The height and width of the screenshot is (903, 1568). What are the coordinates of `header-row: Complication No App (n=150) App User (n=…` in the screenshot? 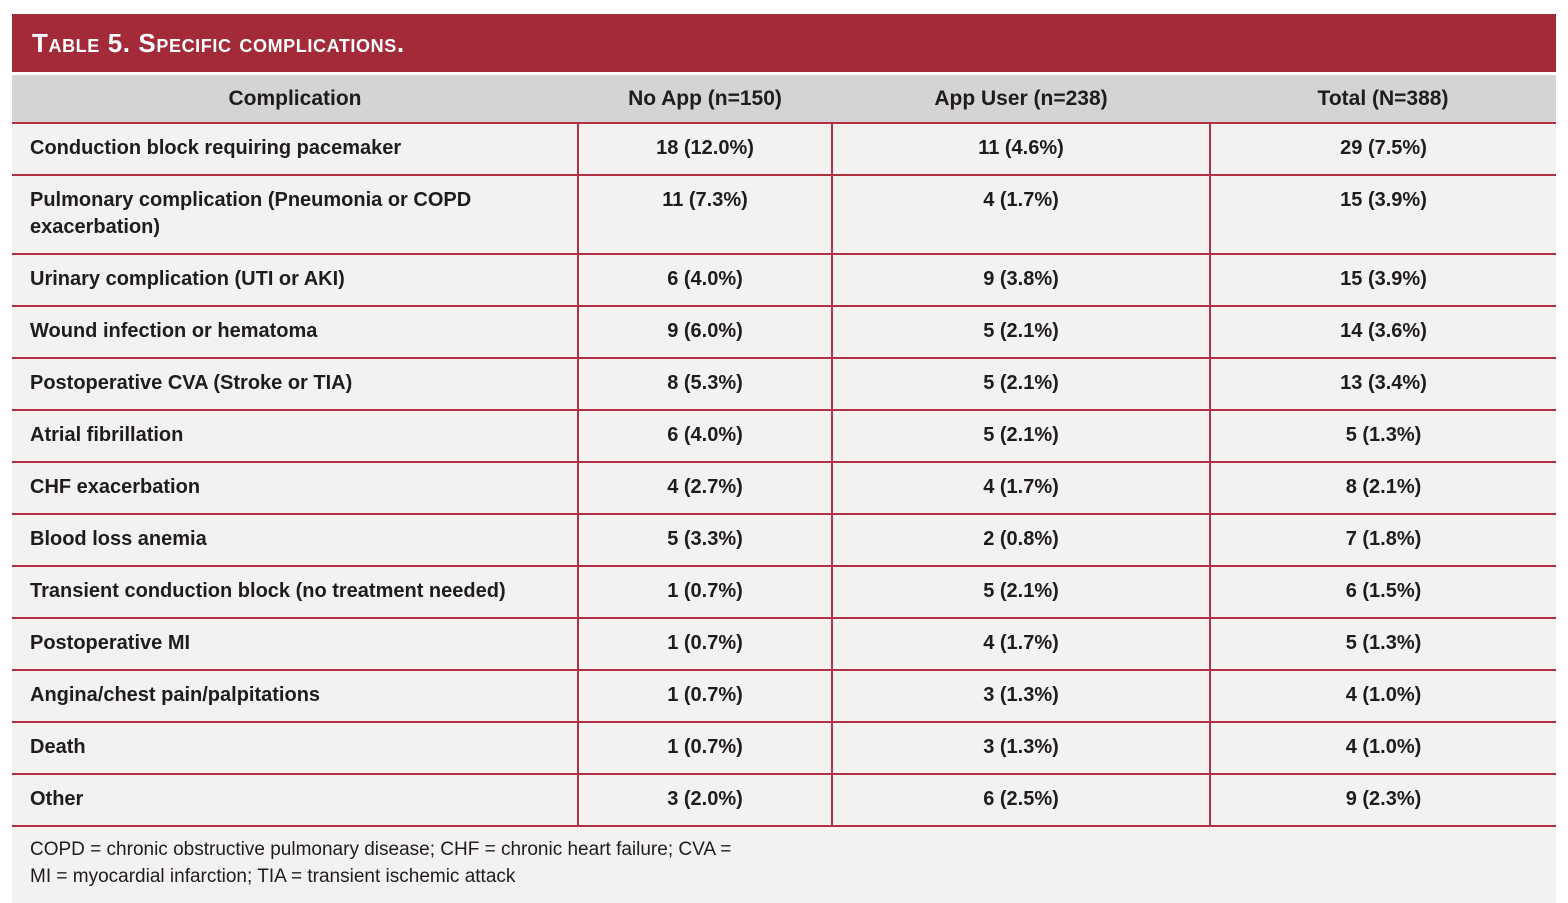 It's located at (784, 99).